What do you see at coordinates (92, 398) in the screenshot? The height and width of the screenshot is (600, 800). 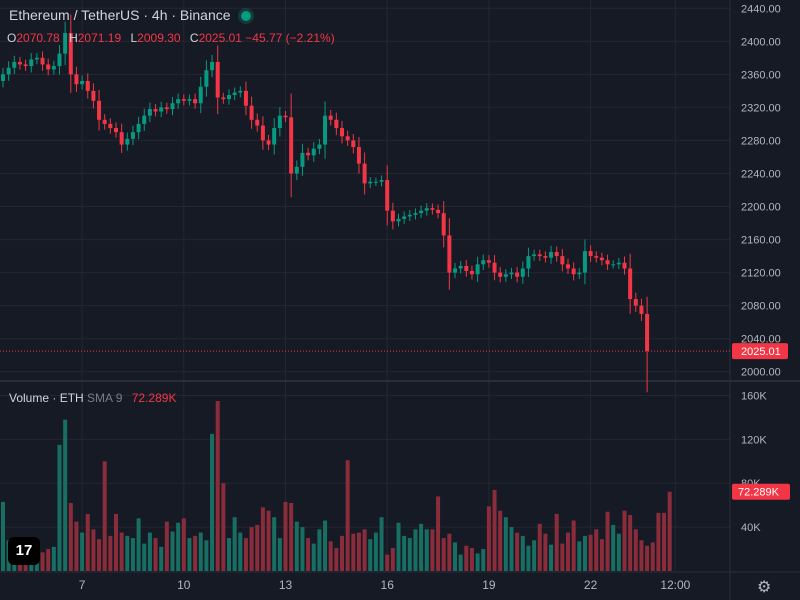 I see `volume-legend: Volume · ETH SMA 9 72.289K` at bounding box center [92, 398].